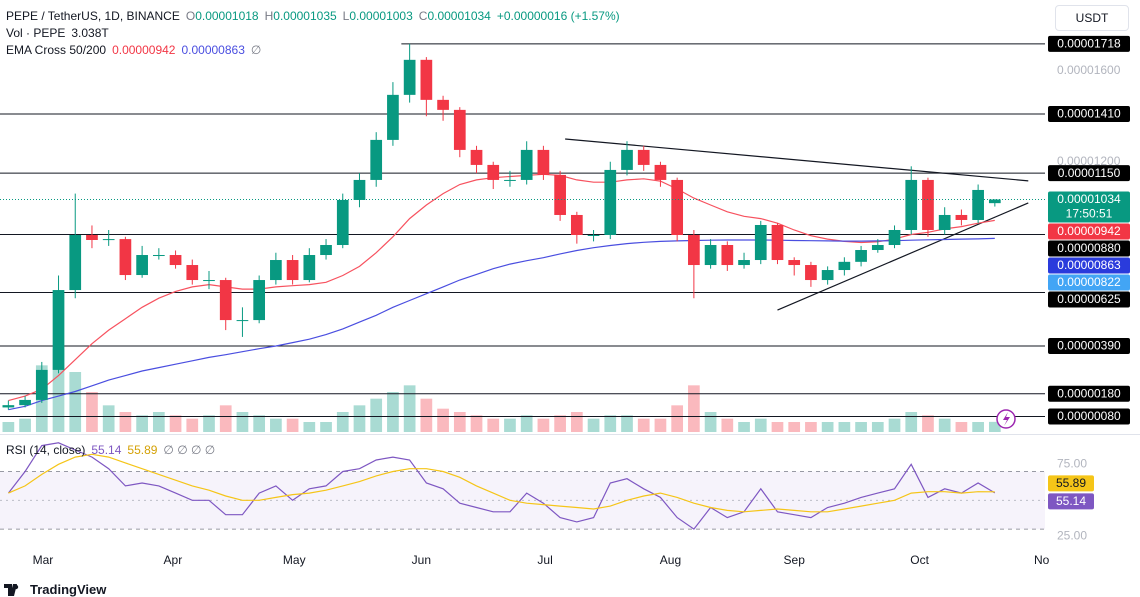 The image size is (1140, 597). I want to click on price-label: 0.00000822, so click(1089, 282).